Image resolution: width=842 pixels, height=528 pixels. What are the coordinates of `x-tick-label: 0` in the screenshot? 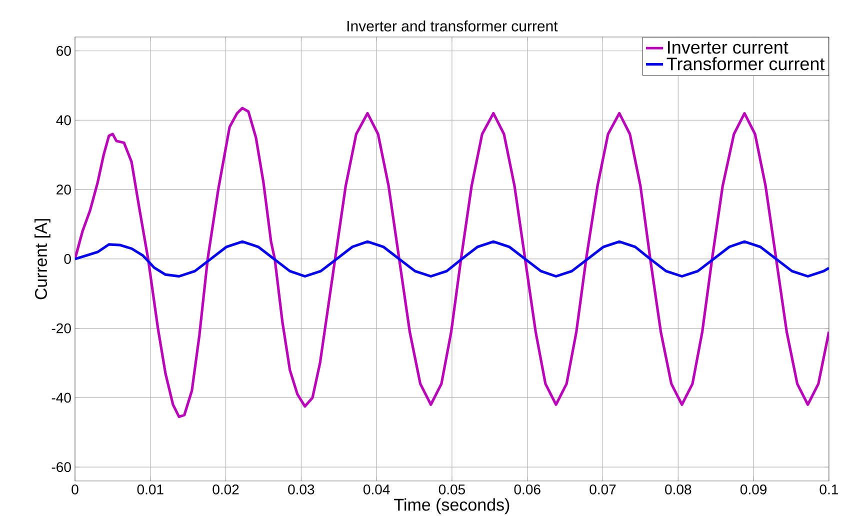 It's located at (75, 489).